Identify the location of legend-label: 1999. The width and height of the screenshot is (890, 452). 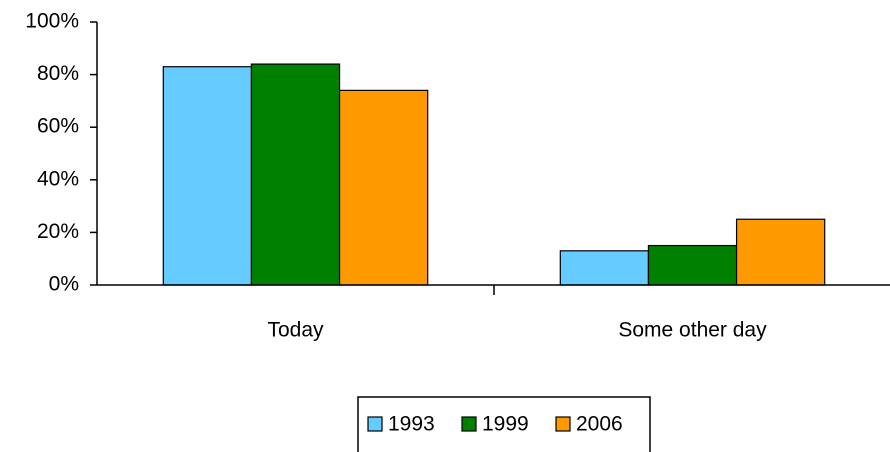
(505, 424).